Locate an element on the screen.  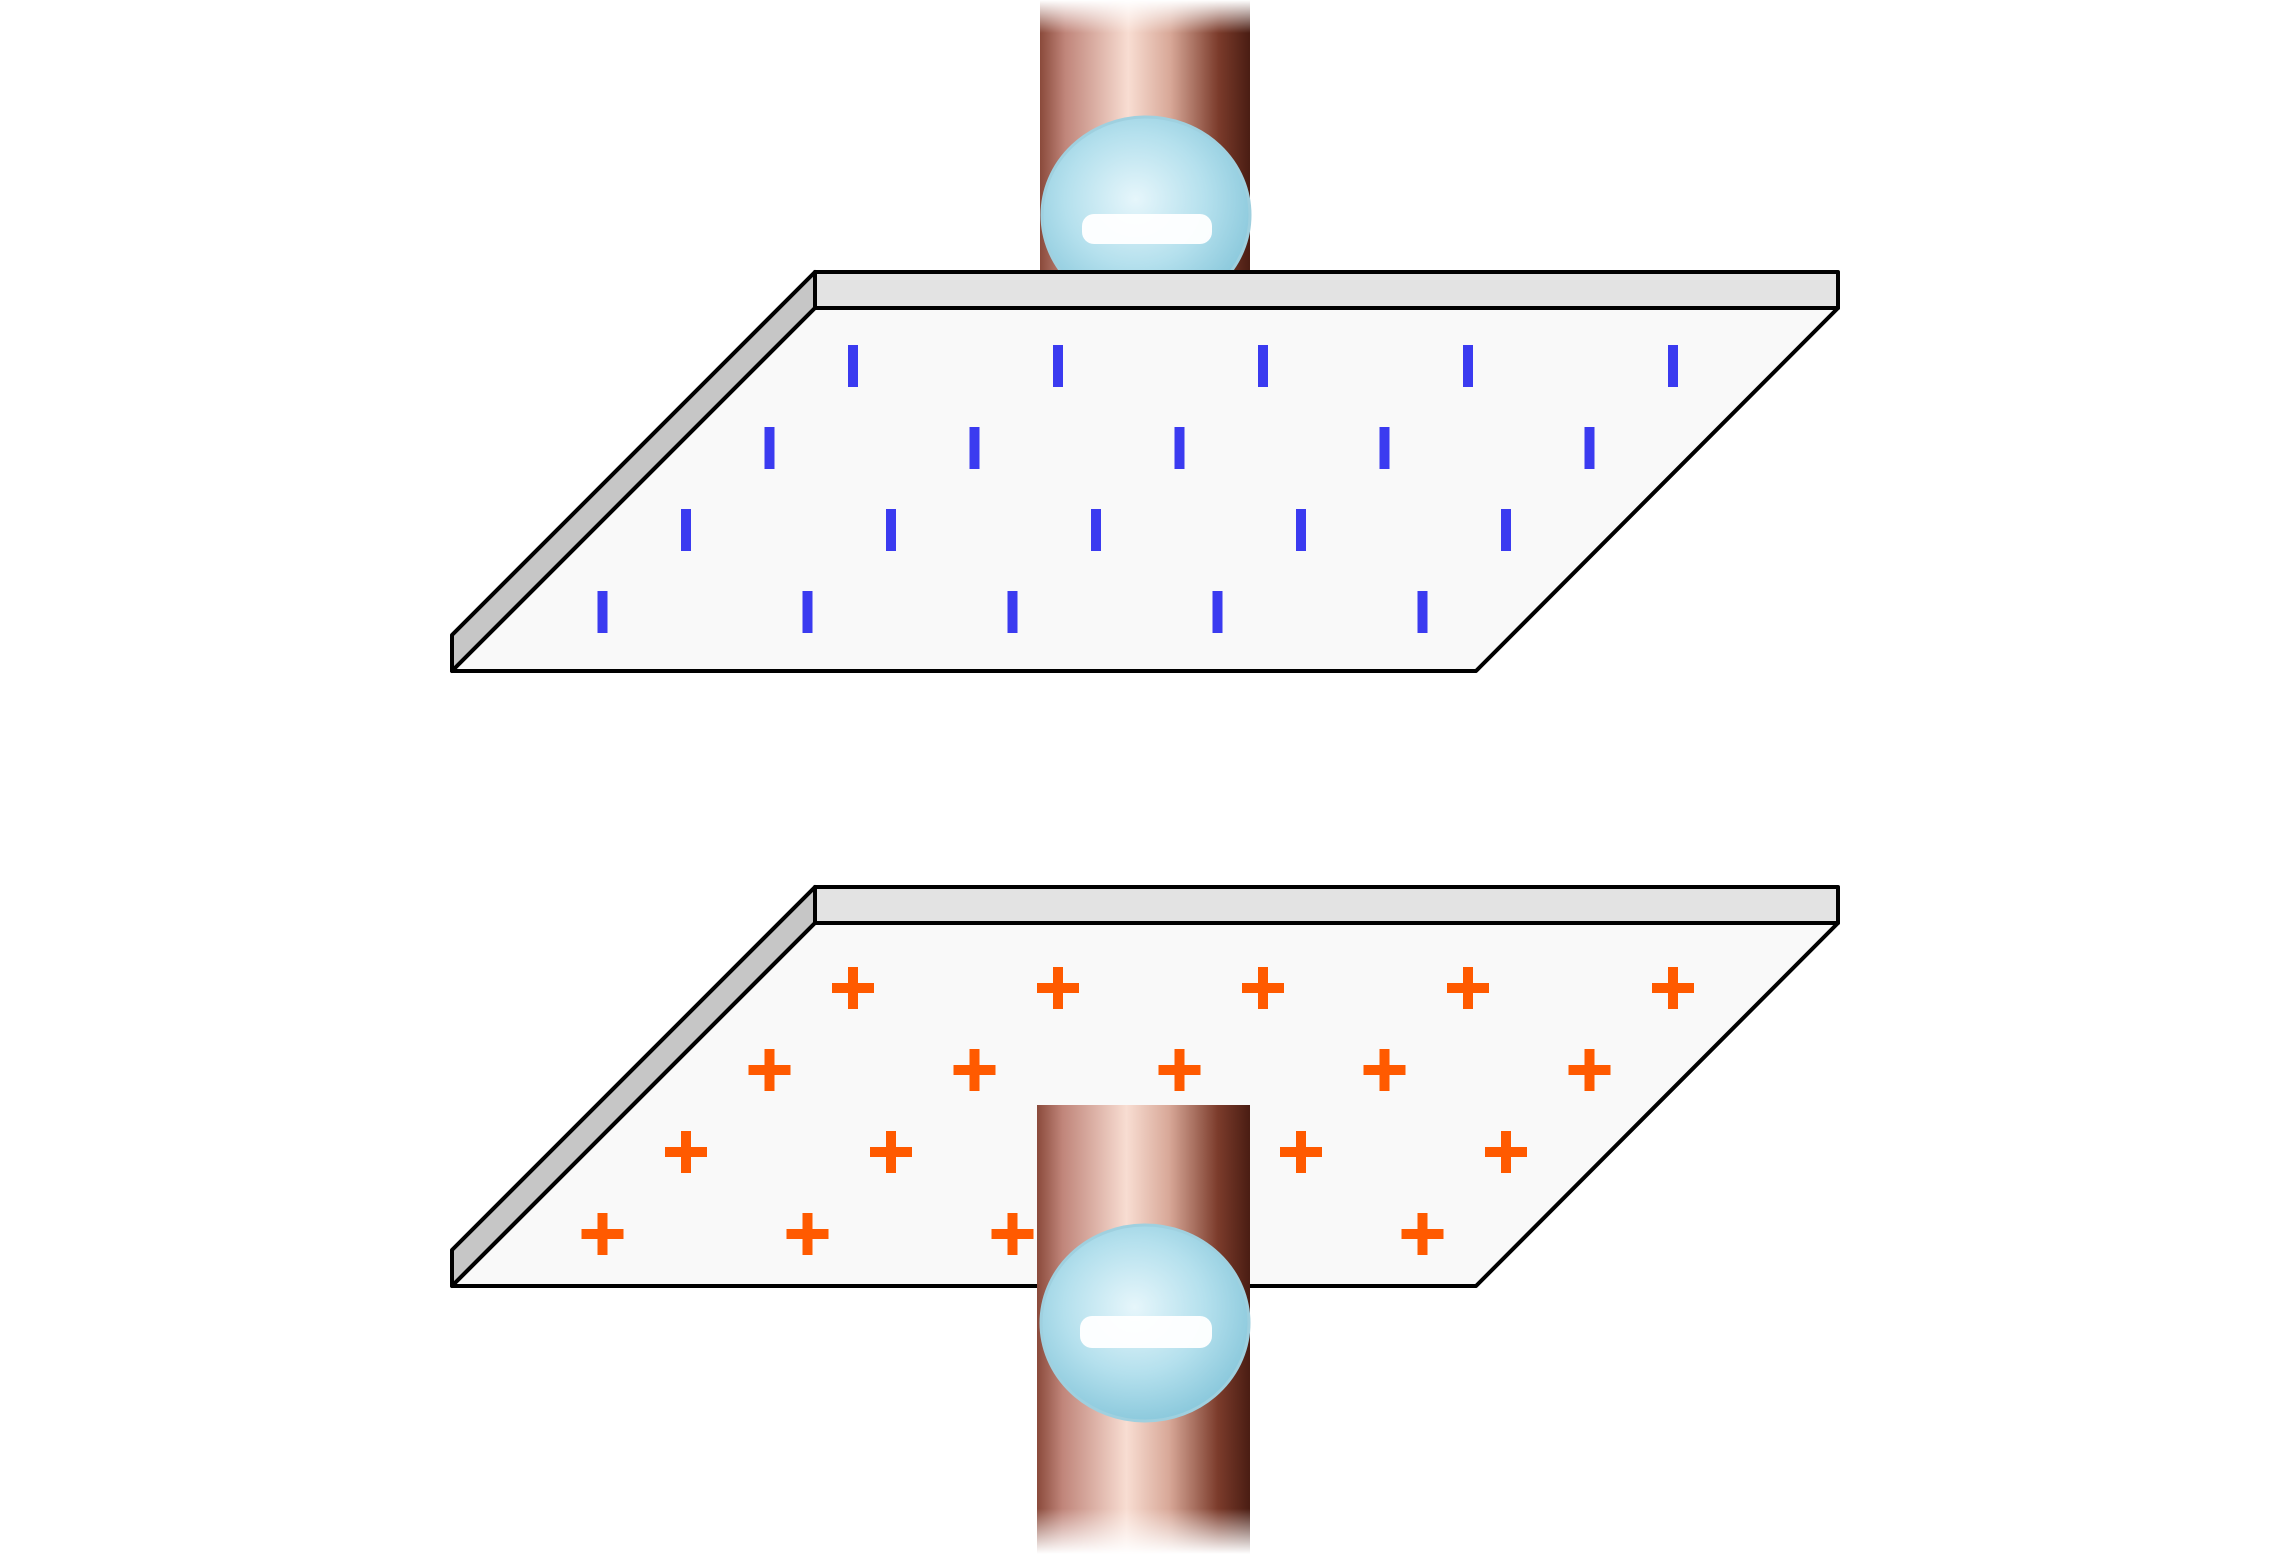
top-wire-carrier is located at coordinates (1146, 215).